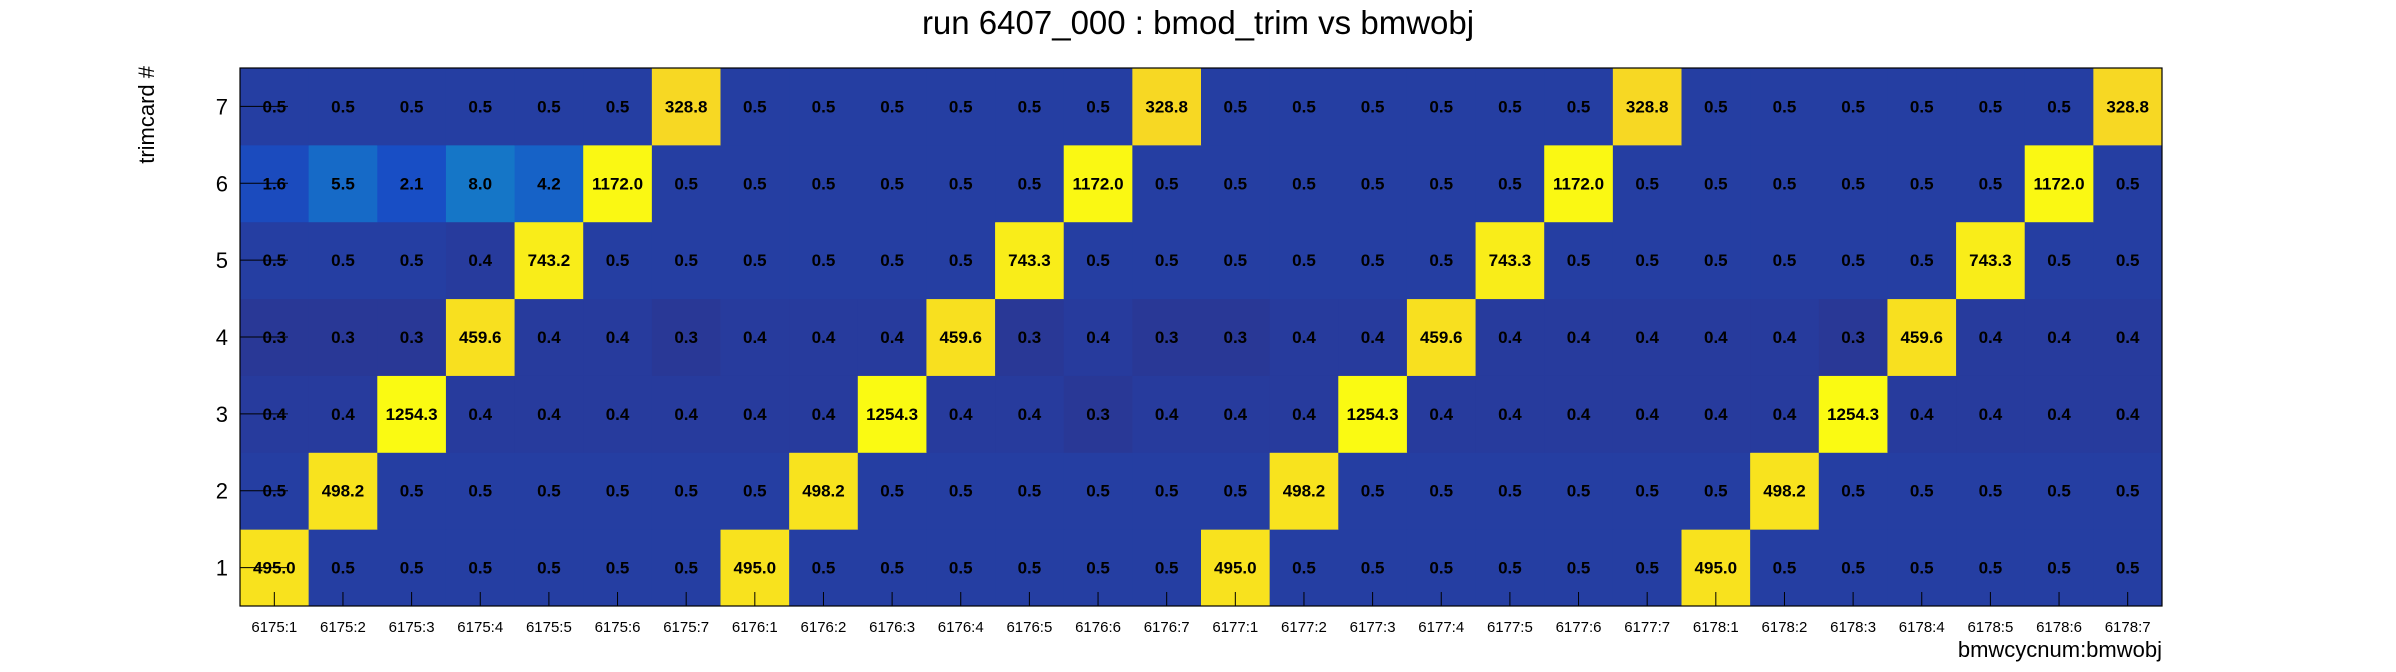  What do you see at coordinates (1853, 414) in the screenshot?
I see `cell-value-label: 1254.3` at bounding box center [1853, 414].